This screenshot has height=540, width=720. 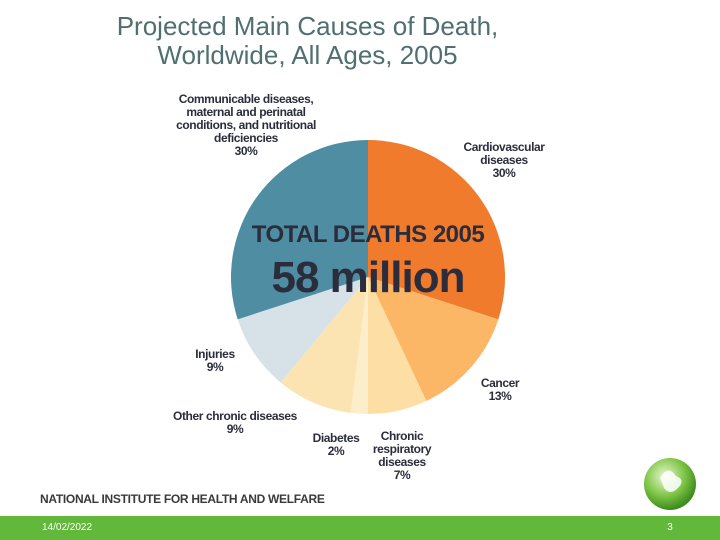 What do you see at coordinates (360, 528) in the screenshot?
I see `footer-bar` at bounding box center [360, 528].